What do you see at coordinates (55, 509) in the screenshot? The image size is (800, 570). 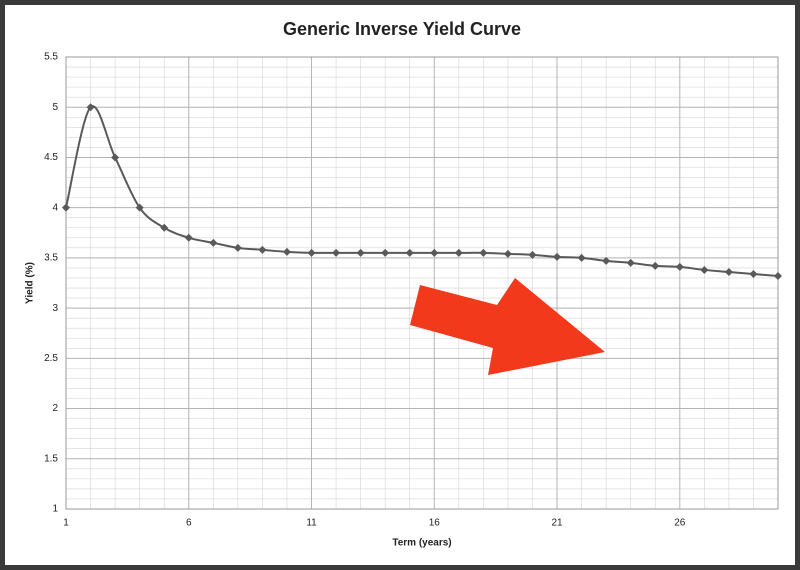 I see `y-tick-label: 1` at bounding box center [55, 509].